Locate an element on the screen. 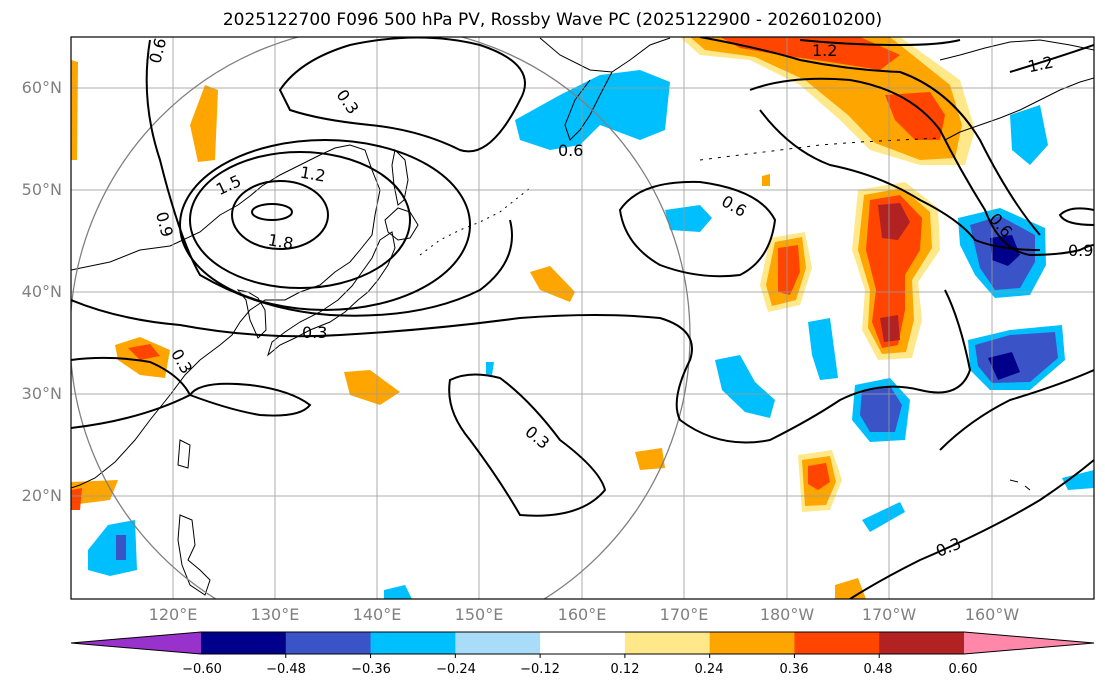 The height and width of the screenshot is (692, 1105). colorbar-tick--0-60: −0.60 is located at coordinates (202, 669).